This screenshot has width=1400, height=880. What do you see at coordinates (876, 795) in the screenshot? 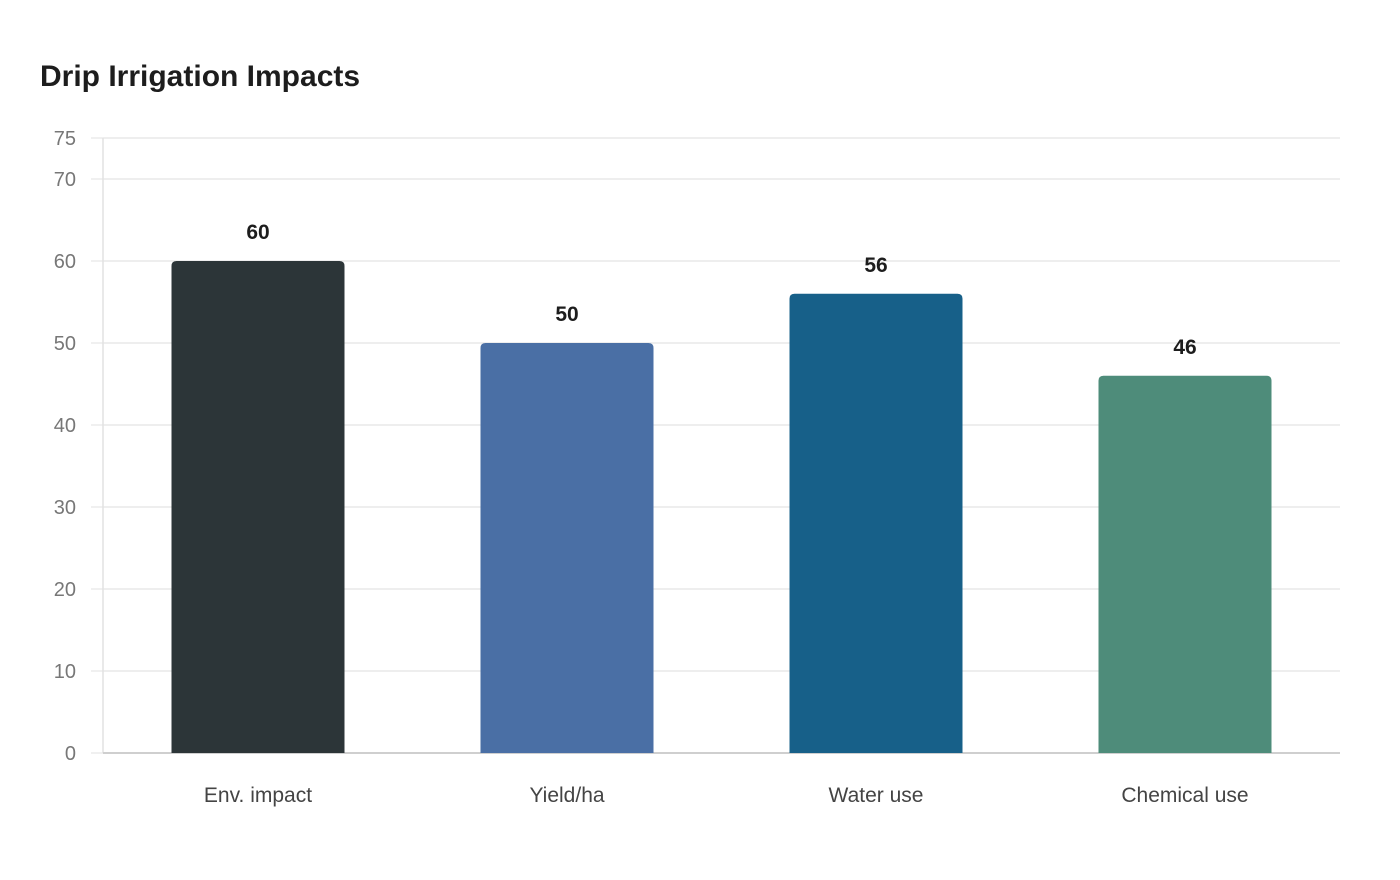
I see `x-category-label: Water use` at bounding box center [876, 795].